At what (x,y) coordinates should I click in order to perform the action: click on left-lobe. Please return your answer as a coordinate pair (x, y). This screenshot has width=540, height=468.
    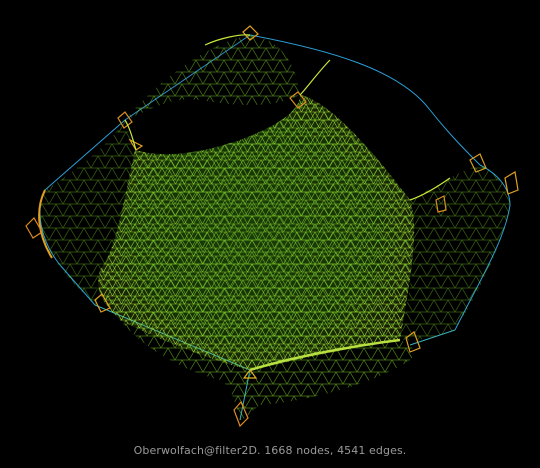
    Looking at the image, I should click on (86, 212).